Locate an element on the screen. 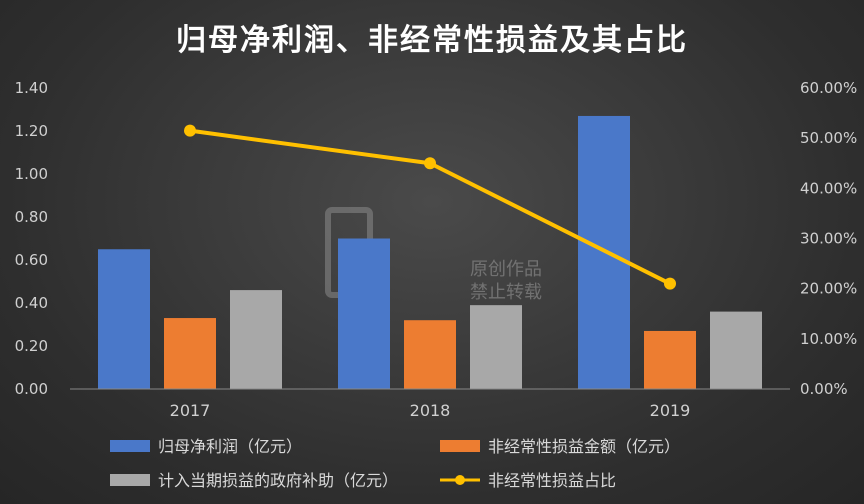 The width and height of the screenshot is (864, 504). right-tick-label: 30.00% is located at coordinates (828, 239).